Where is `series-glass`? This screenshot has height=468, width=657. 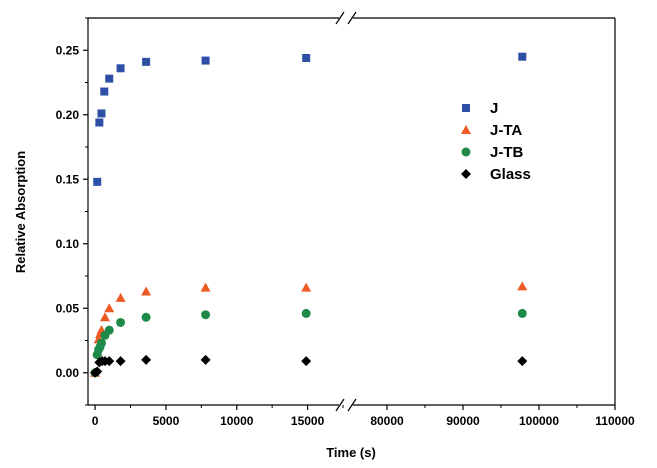
series-glass is located at coordinates (309, 366).